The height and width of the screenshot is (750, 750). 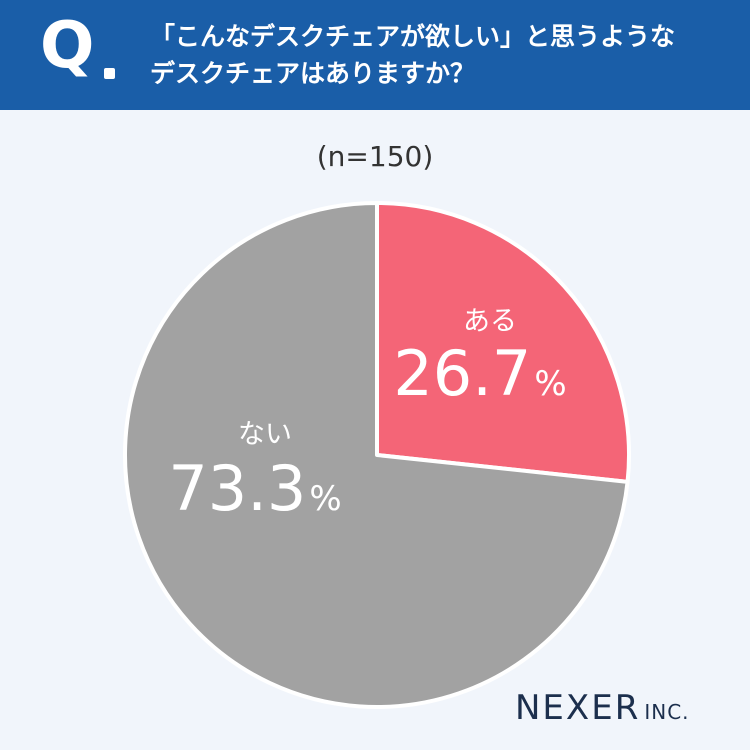 I want to click on question-line-1: 「こんなデスクチェアが欲しい」と思うような, so click(x=413, y=36).